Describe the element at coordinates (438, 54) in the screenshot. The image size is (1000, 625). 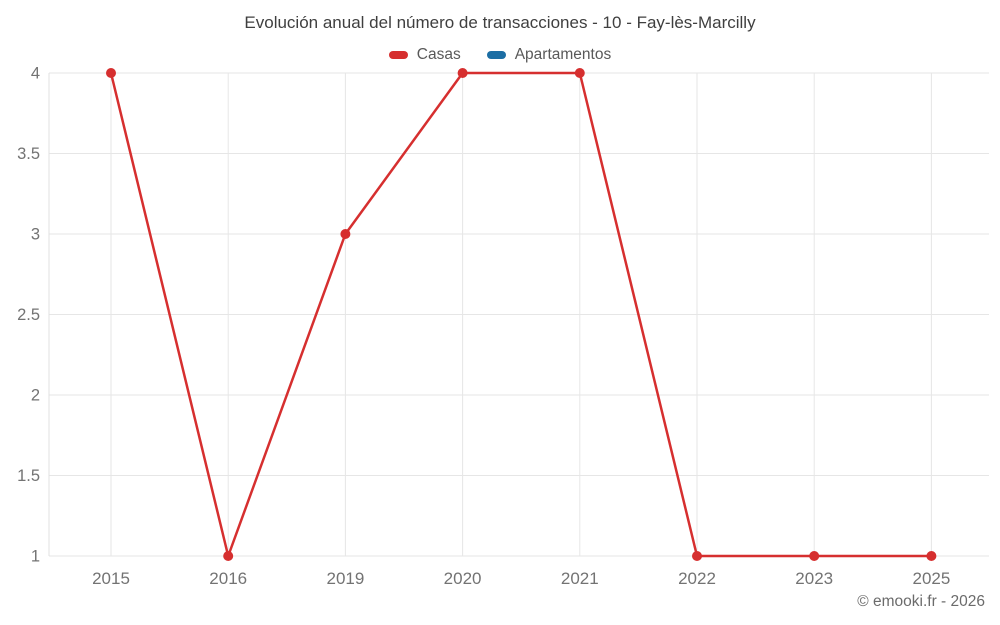
I see `legend-label-casas: Casas` at that location.